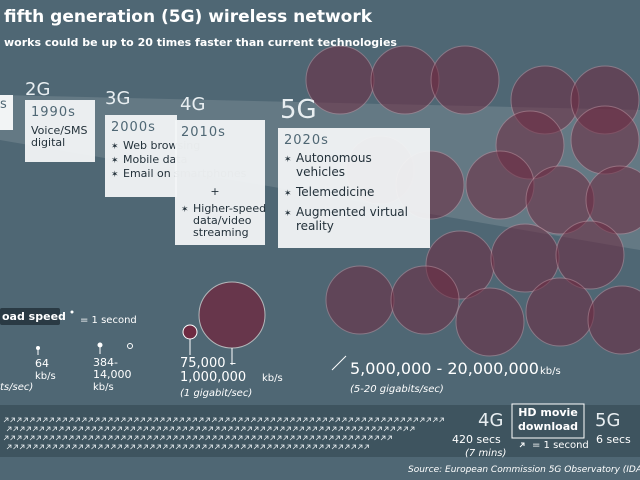 This screenshot has height=480, width=640. I want to click on generation: 2G, so click(37, 89).